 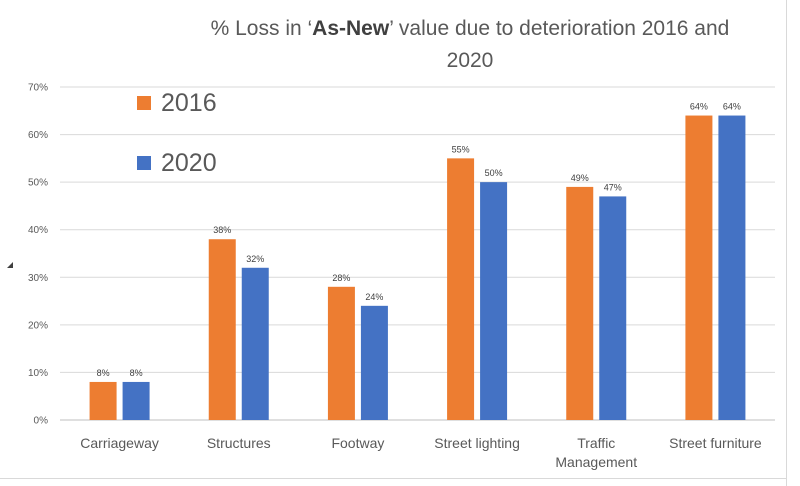 What do you see at coordinates (341, 278) in the screenshot?
I see `data-label-2016: 28%` at bounding box center [341, 278].